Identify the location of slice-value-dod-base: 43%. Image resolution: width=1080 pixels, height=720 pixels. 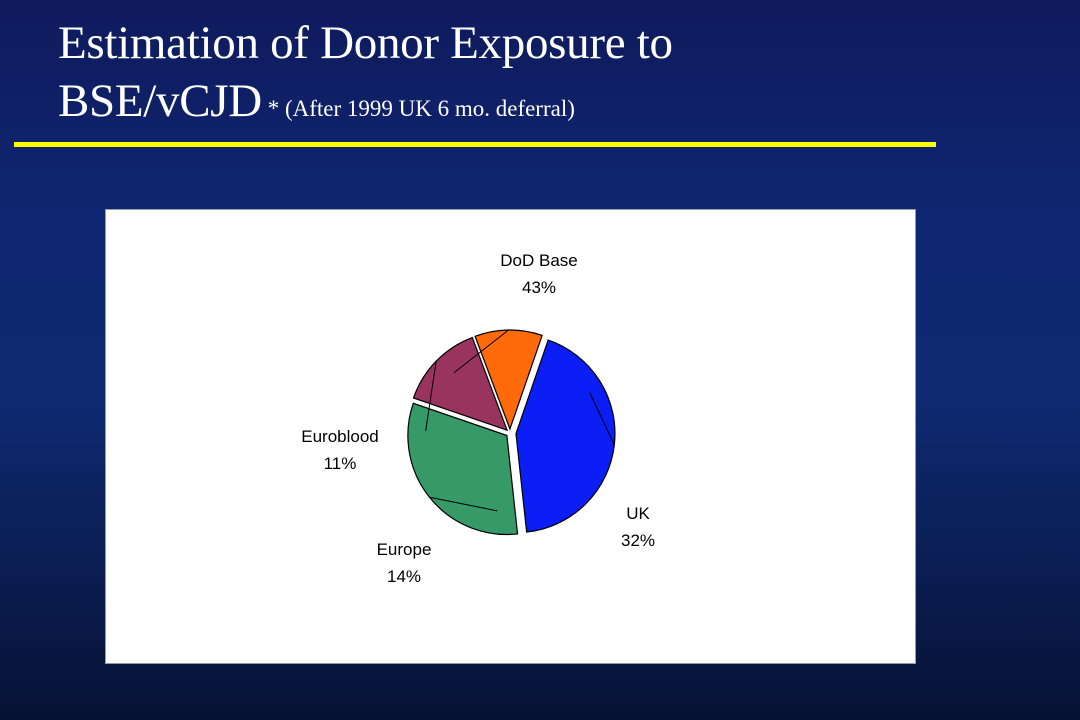
(539, 287).